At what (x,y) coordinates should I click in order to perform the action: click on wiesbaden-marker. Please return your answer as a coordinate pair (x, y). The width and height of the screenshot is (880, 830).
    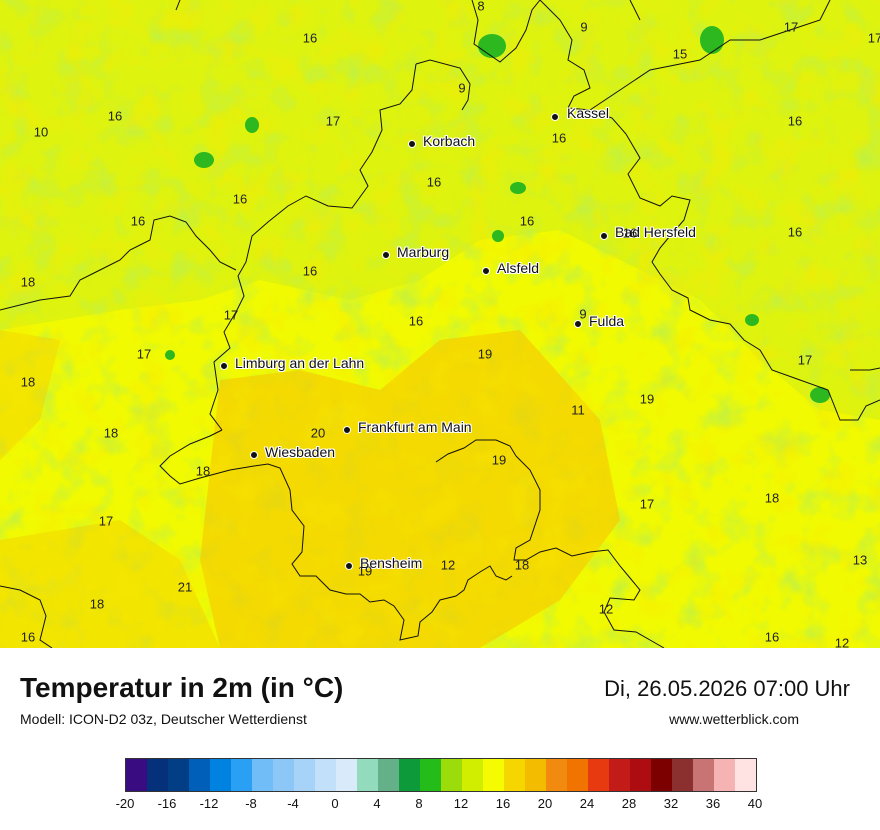
    Looking at the image, I should click on (254, 455).